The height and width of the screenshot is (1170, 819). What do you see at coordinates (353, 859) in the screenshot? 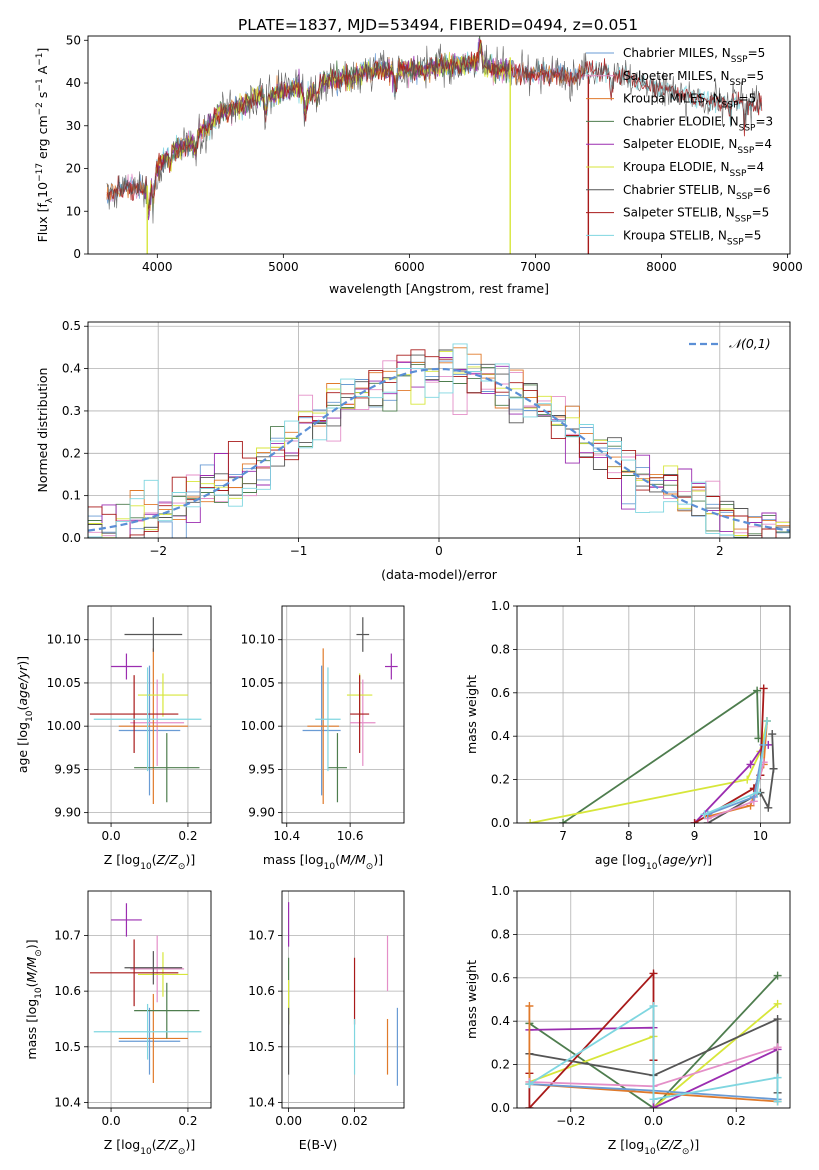
I see `label-part: M/M` at bounding box center [353, 859].